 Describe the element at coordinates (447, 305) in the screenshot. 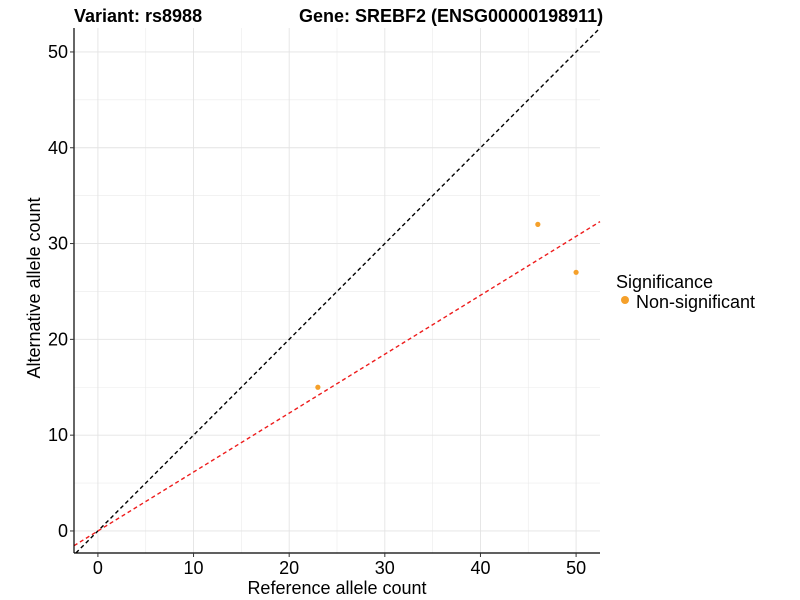

I see `data-points` at that location.